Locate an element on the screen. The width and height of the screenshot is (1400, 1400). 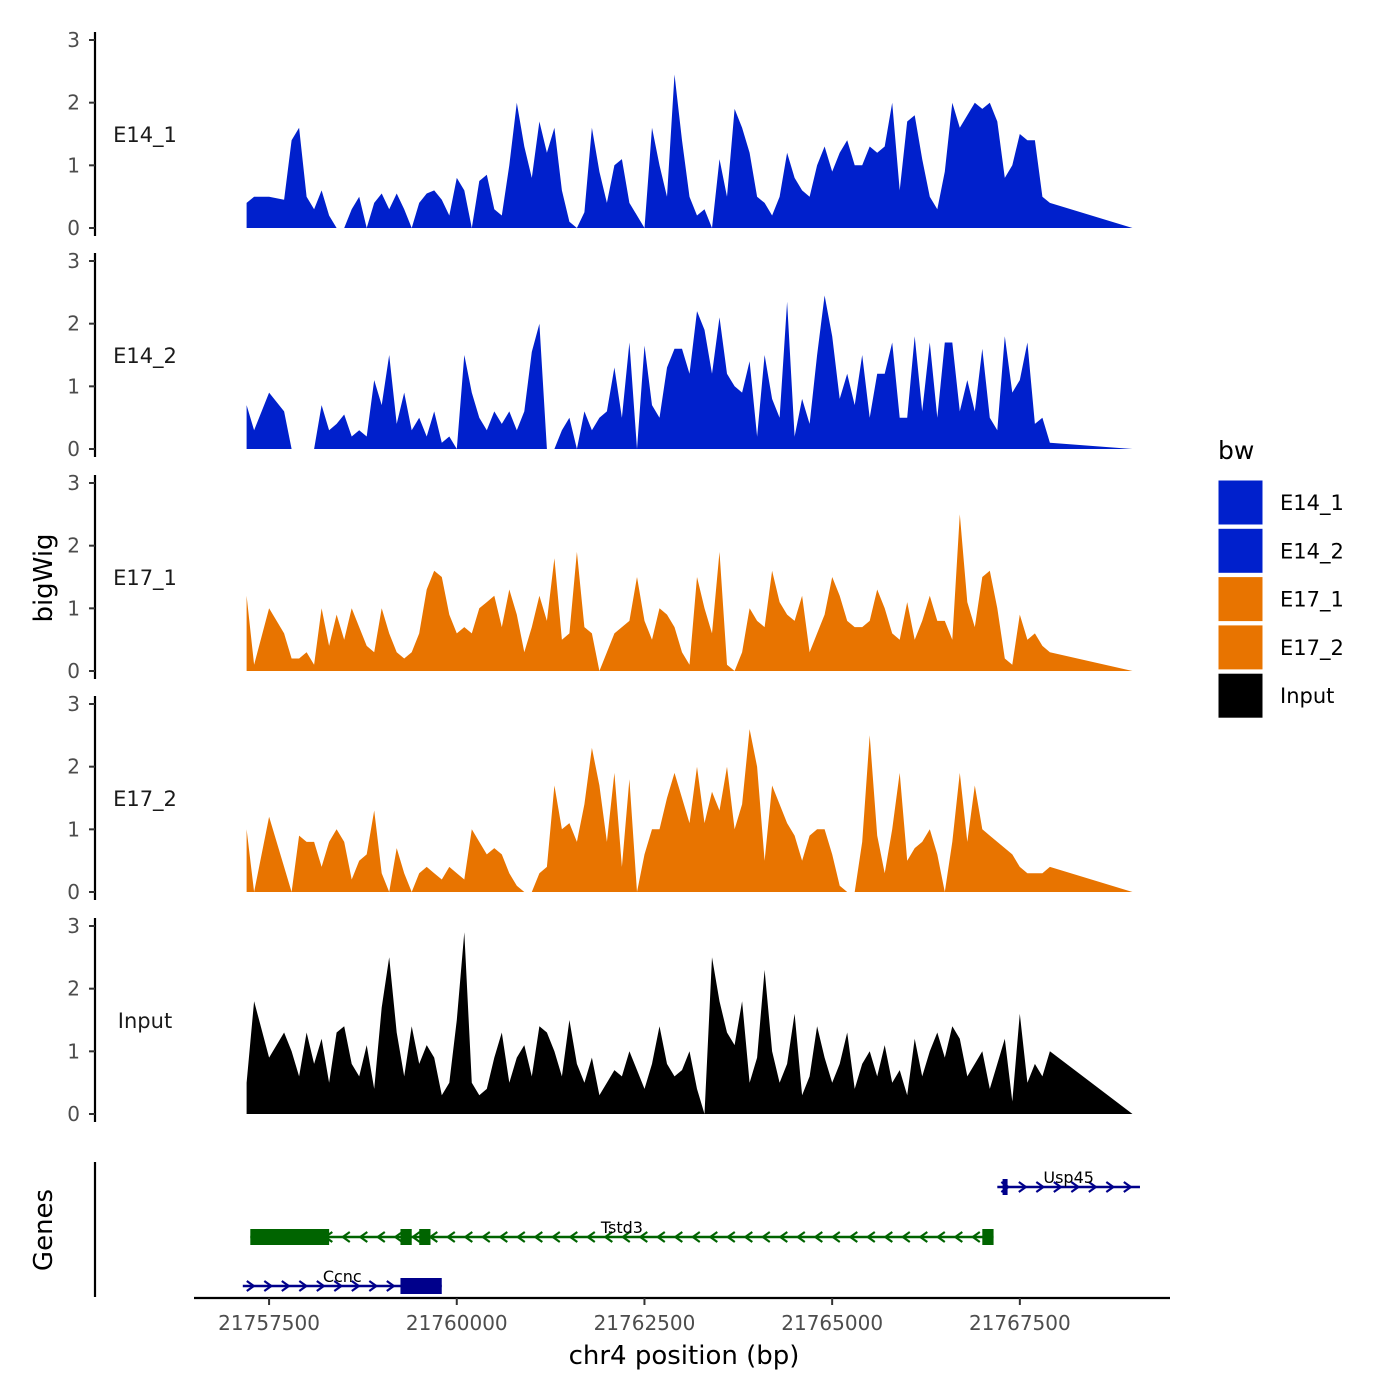
x-tick-label: 21760000 is located at coordinates (457, 1323).